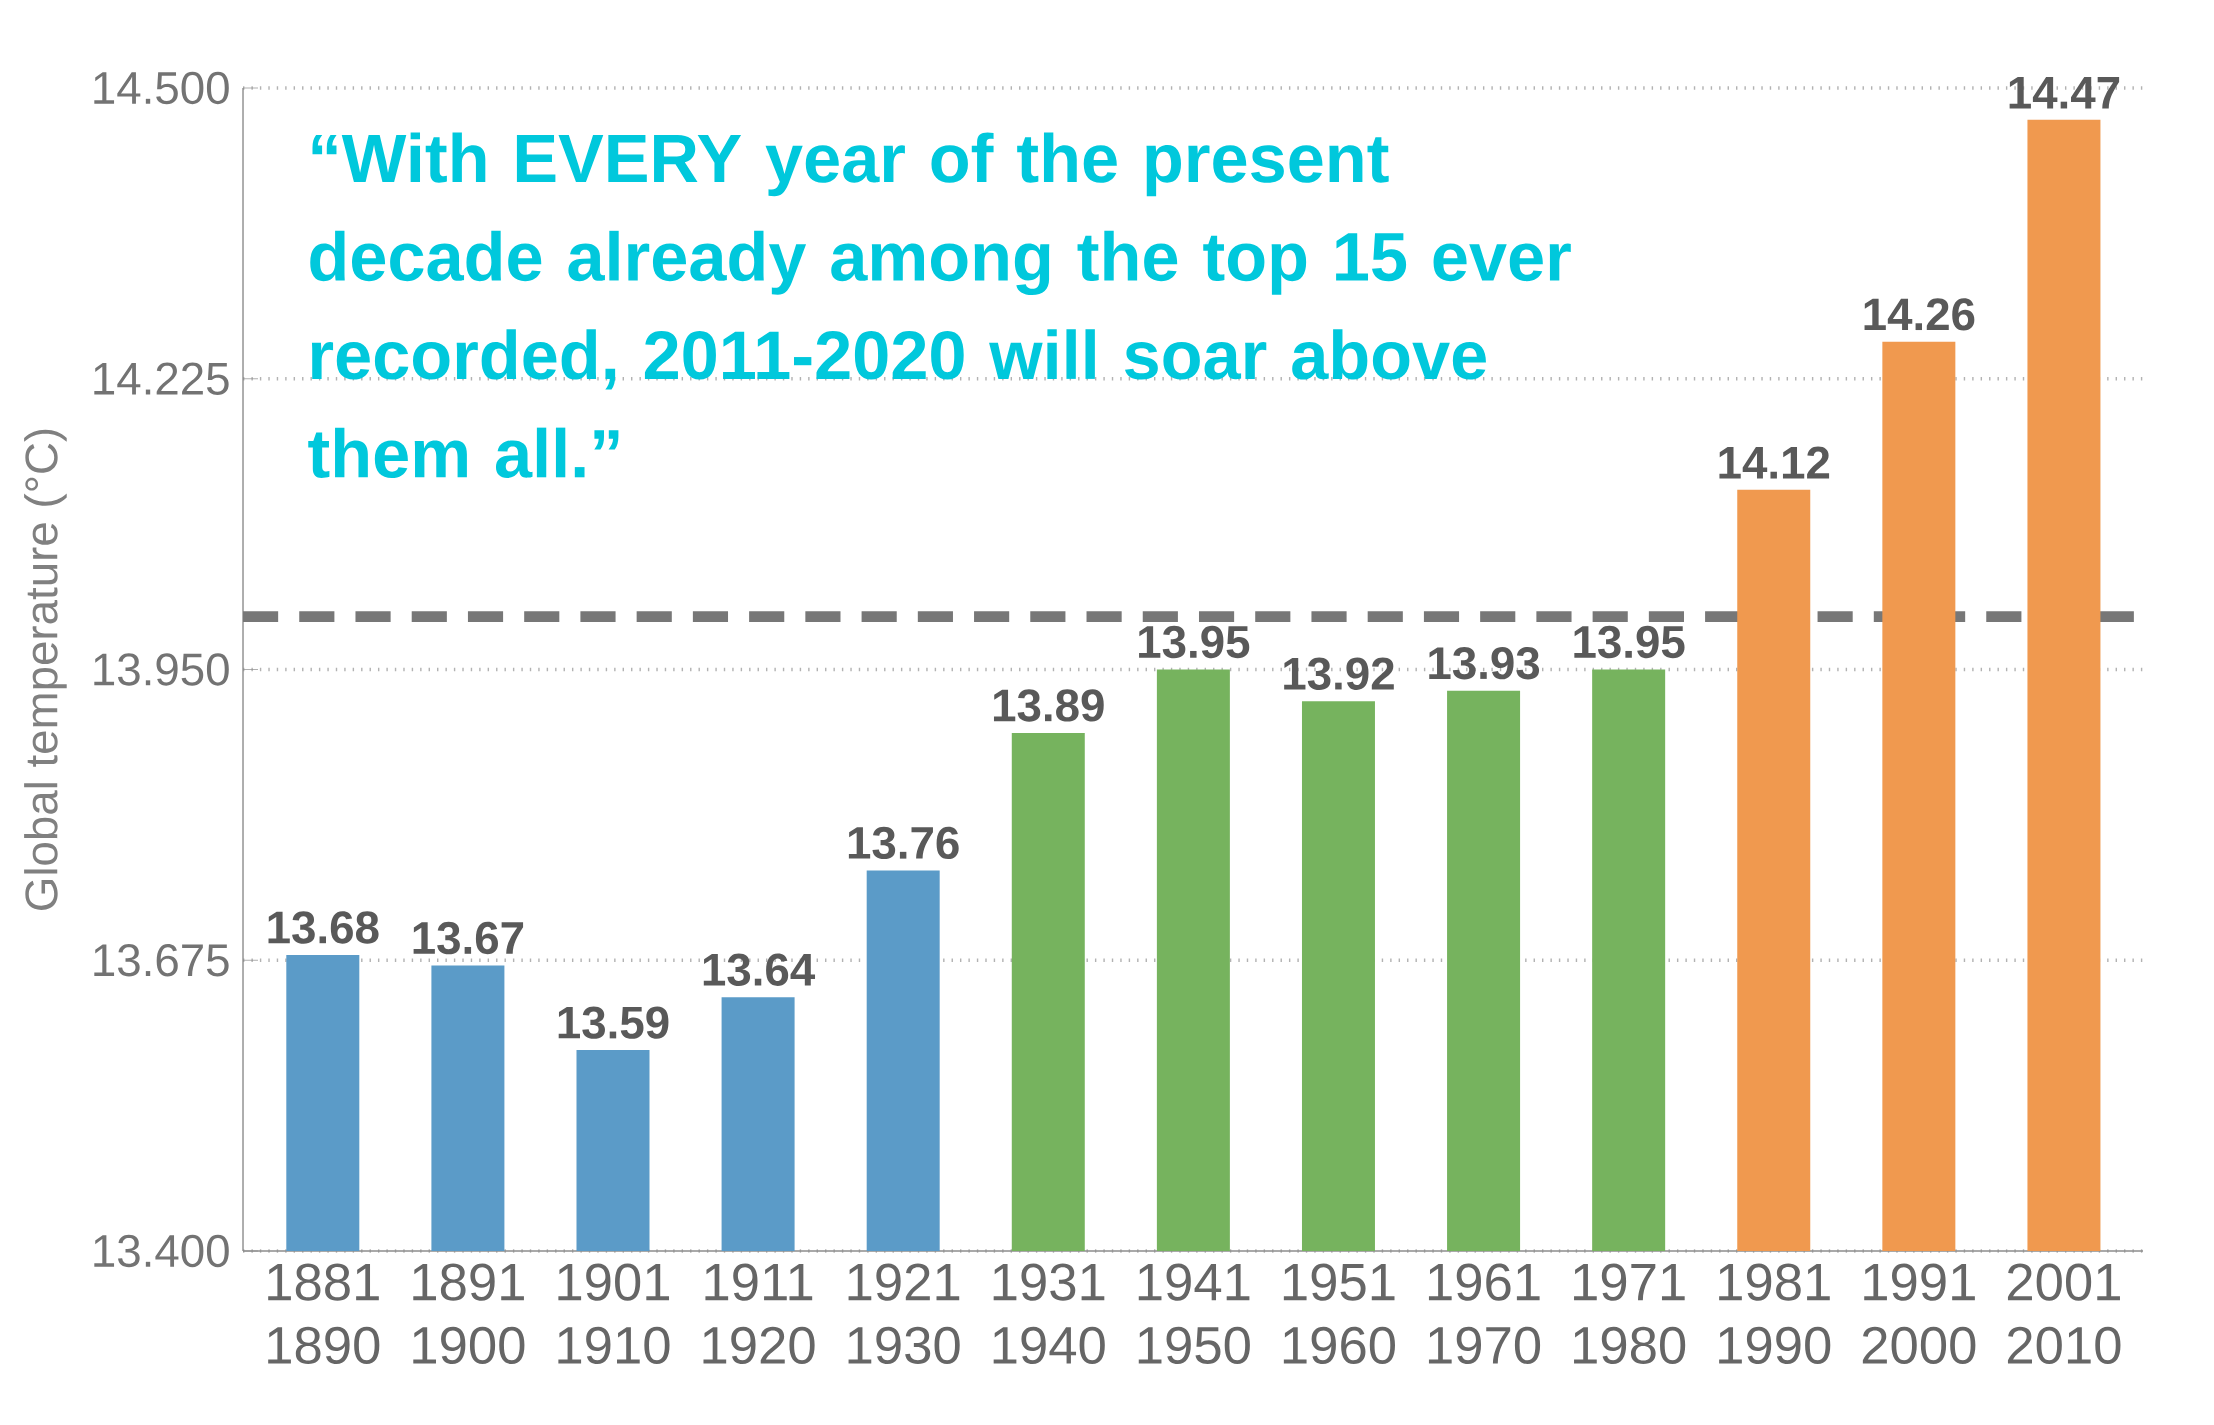 The height and width of the screenshot is (1425, 2214). I want to click on x-tick-label: 2001 2010, so click(2064, 1313).